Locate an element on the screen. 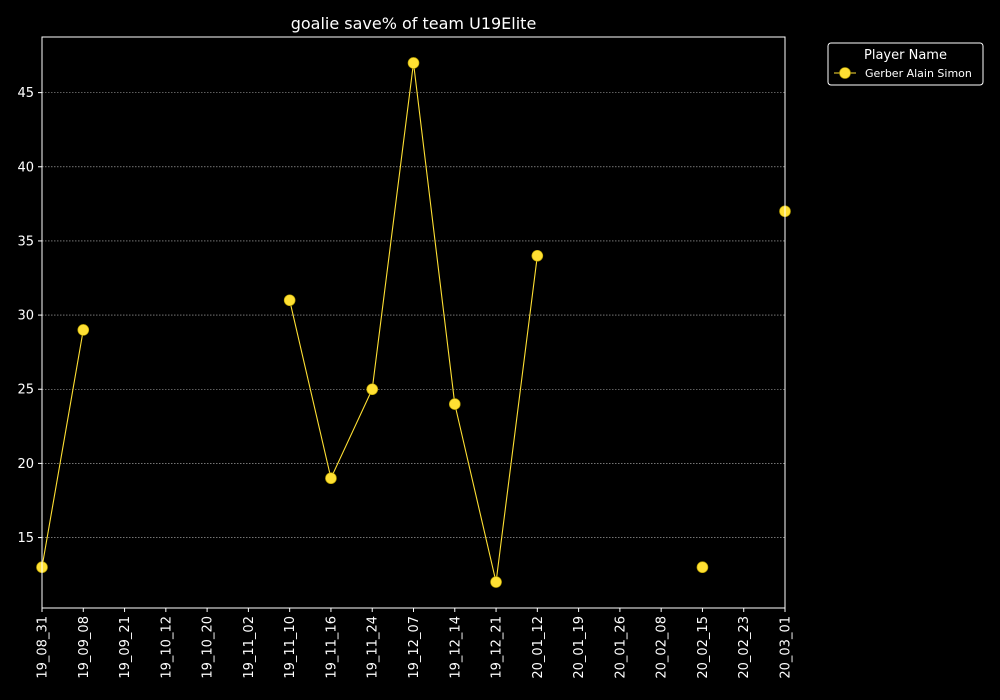 This screenshot has width=1000, height=700. x-tick-label: 20_02_15 is located at coordinates (703, 647).